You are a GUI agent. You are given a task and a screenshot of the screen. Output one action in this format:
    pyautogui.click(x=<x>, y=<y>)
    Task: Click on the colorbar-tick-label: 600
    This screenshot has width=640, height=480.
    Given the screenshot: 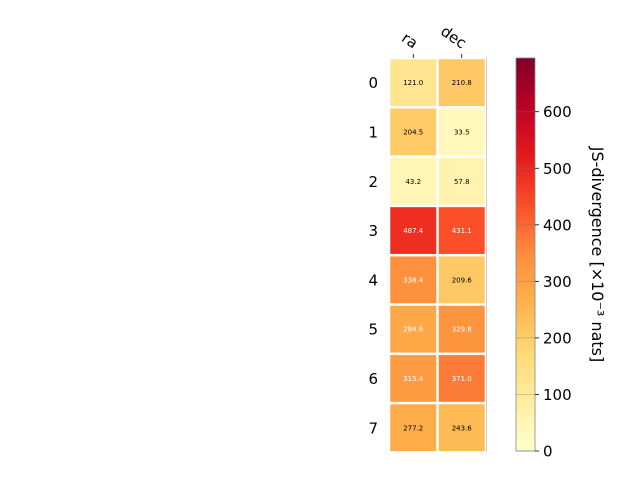 What is the action you would take?
    pyautogui.click(x=557, y=112)
    